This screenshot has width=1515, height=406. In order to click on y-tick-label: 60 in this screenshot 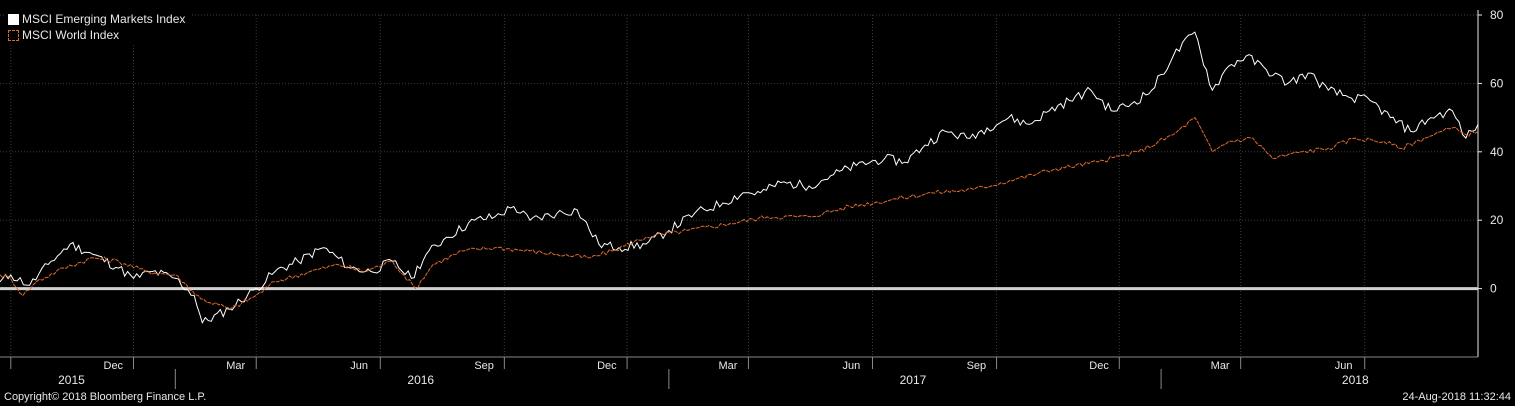, I will do `click(1497, 83)`.